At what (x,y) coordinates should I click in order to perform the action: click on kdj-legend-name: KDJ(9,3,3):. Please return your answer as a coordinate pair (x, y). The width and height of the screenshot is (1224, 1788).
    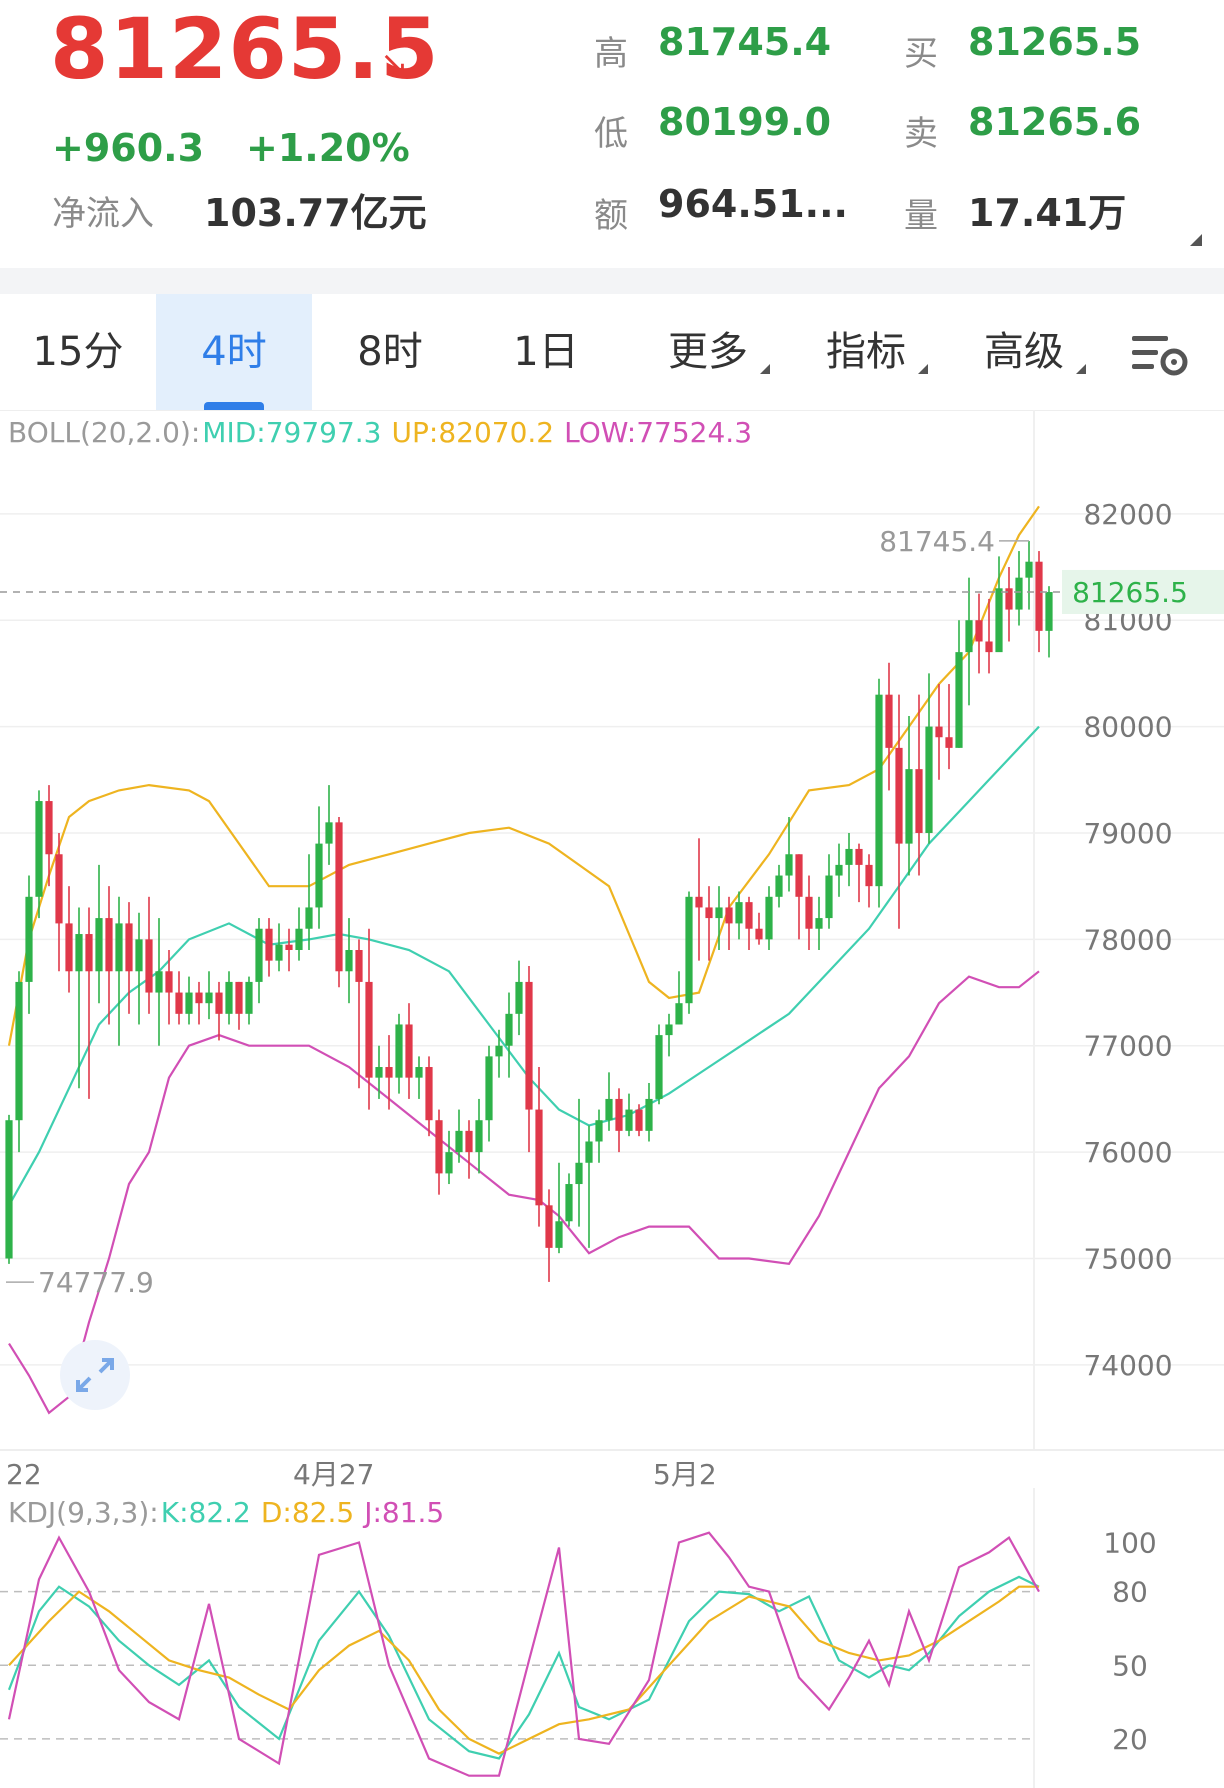
    Looking at the image, I should click on (83, 1512).